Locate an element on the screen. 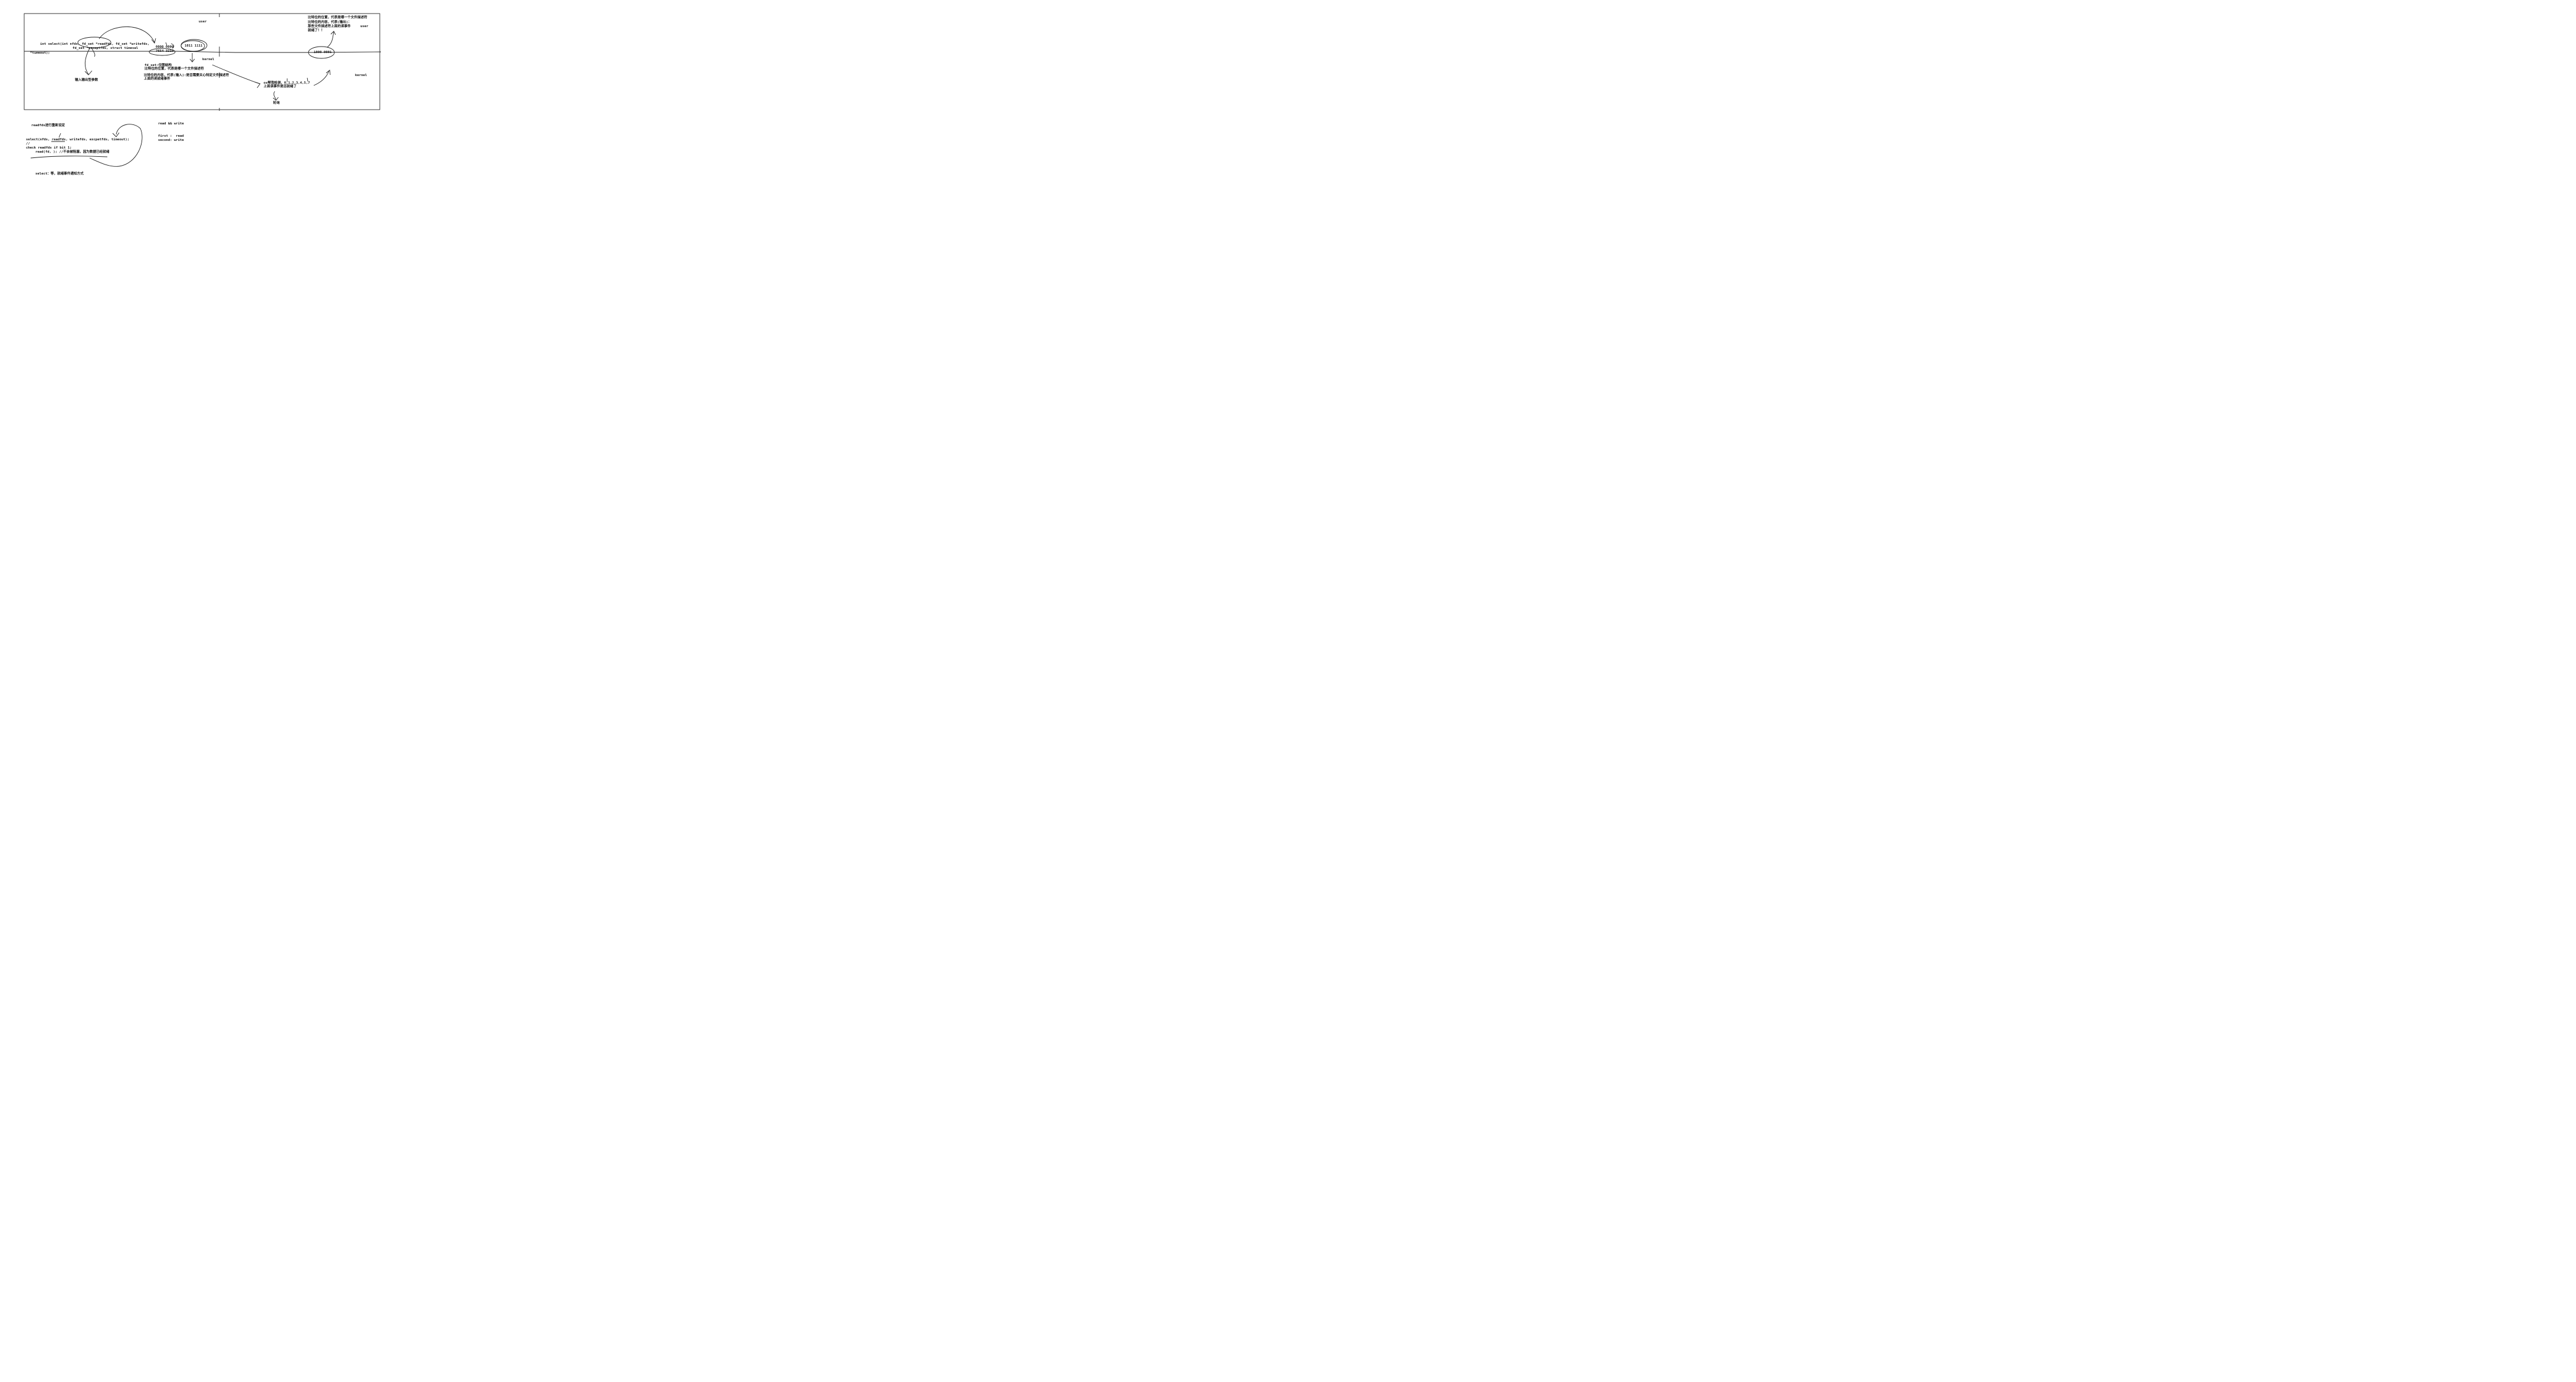 The width and height of the screenshot is (2576, 1382). fdset-bit-content-1: 比特位的内容，代表(输入):是否需要关心特定文件描述符 is located at coordinates (186, 75).